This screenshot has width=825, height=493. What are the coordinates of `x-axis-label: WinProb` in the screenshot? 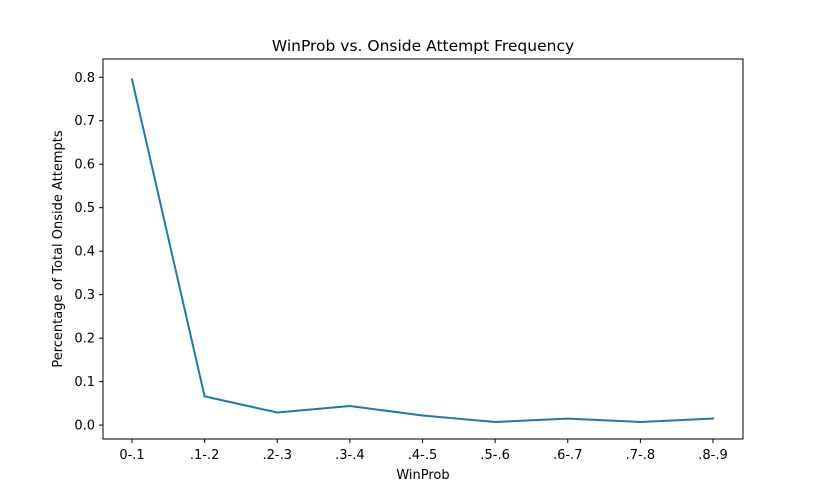 It's located at (422, 475).